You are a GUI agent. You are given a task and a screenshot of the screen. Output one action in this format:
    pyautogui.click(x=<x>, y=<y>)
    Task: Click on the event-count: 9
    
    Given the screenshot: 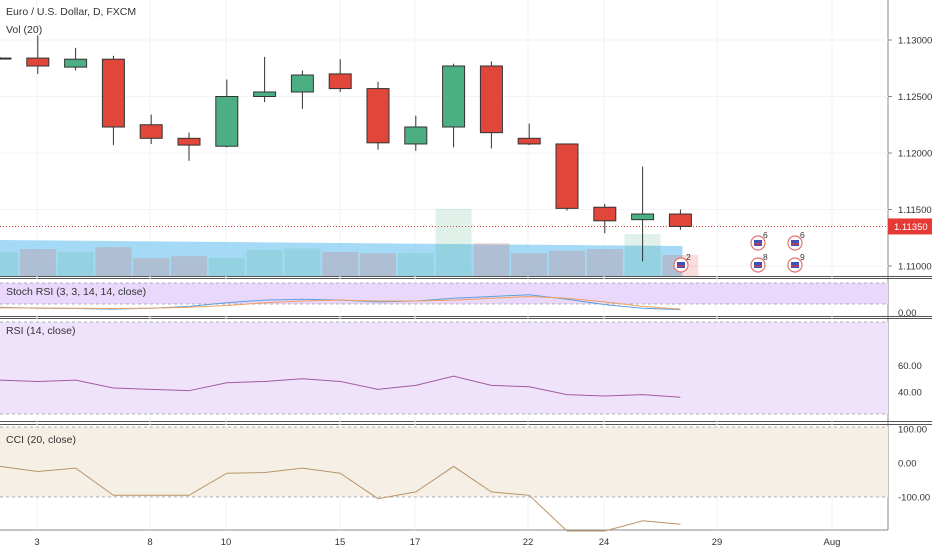 What is the action you would take?
    pyautogui.click(x=802, y=257)
    